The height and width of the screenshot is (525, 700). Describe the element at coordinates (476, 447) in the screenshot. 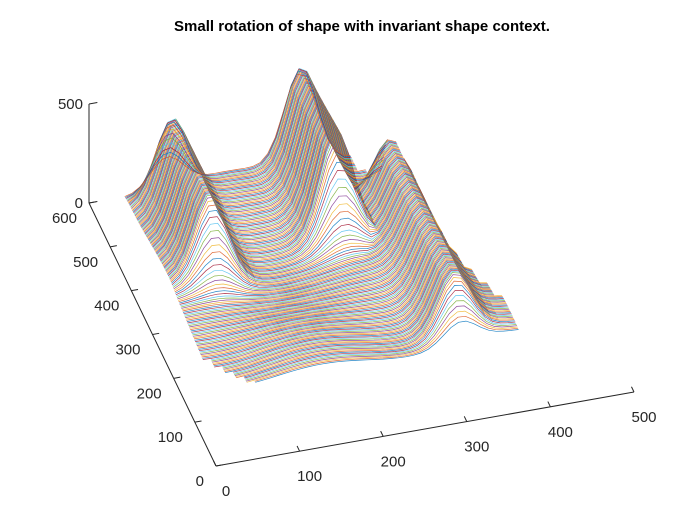

I see `x-tick-label: 300` at that location.